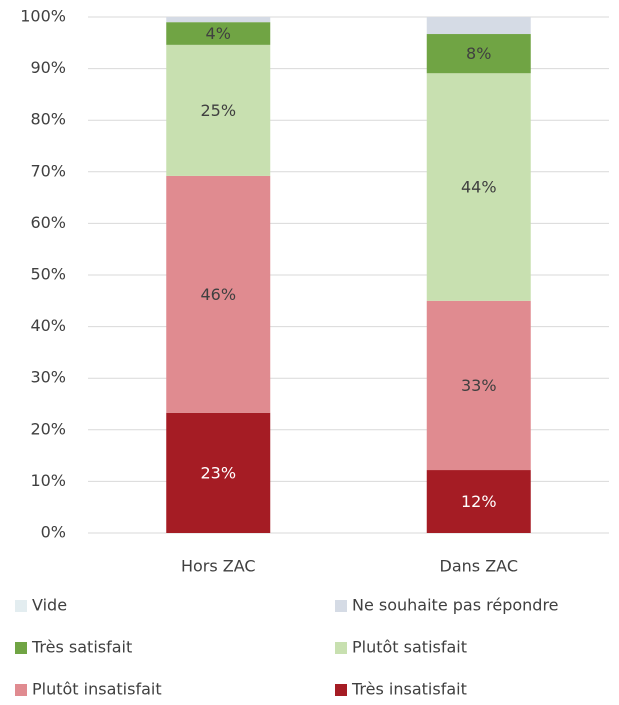  What do you see at coordinates (48, 170) in the screenshot?
I see `y-tick-label: 70%` at bounding box center [48, 170].